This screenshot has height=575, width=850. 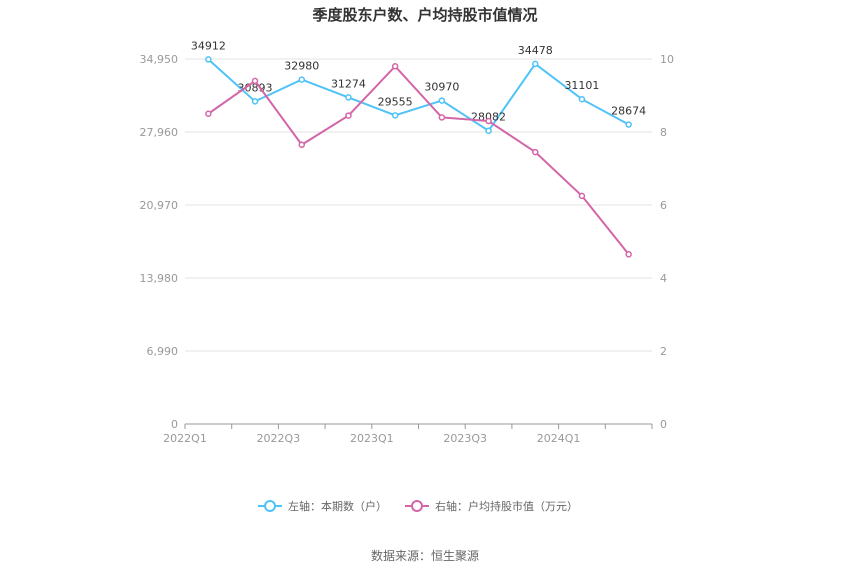 I want to click on left-tick-label: 13,980, so click(x=159, y=278).